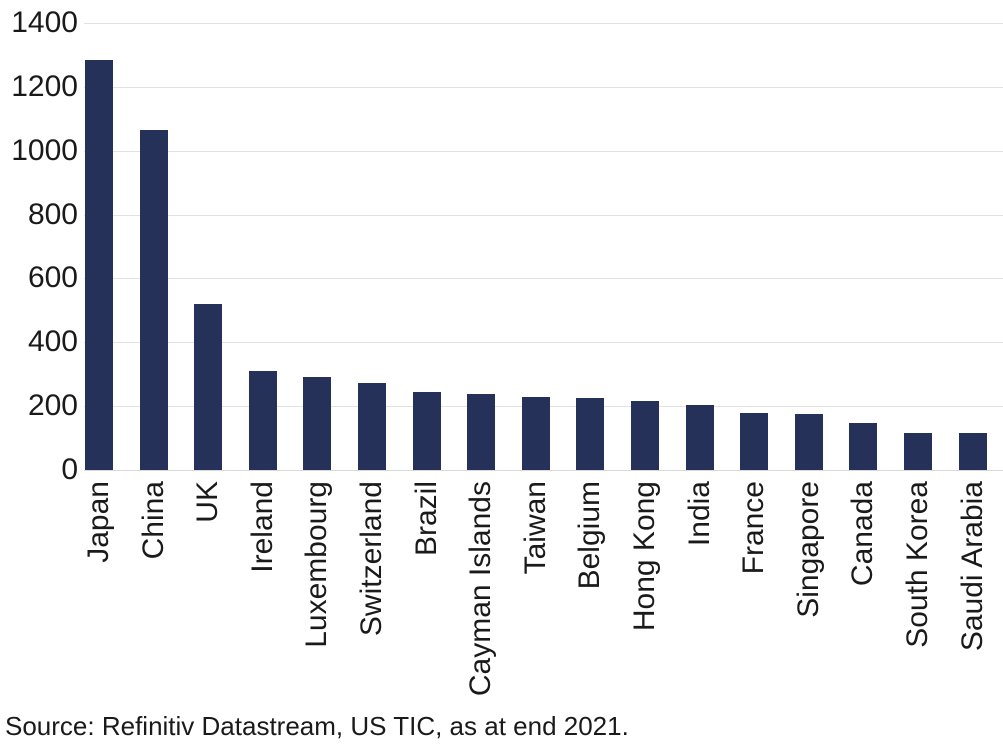  I want to click on x-axis-label-south-korea: South Korea, so click(917, 564).